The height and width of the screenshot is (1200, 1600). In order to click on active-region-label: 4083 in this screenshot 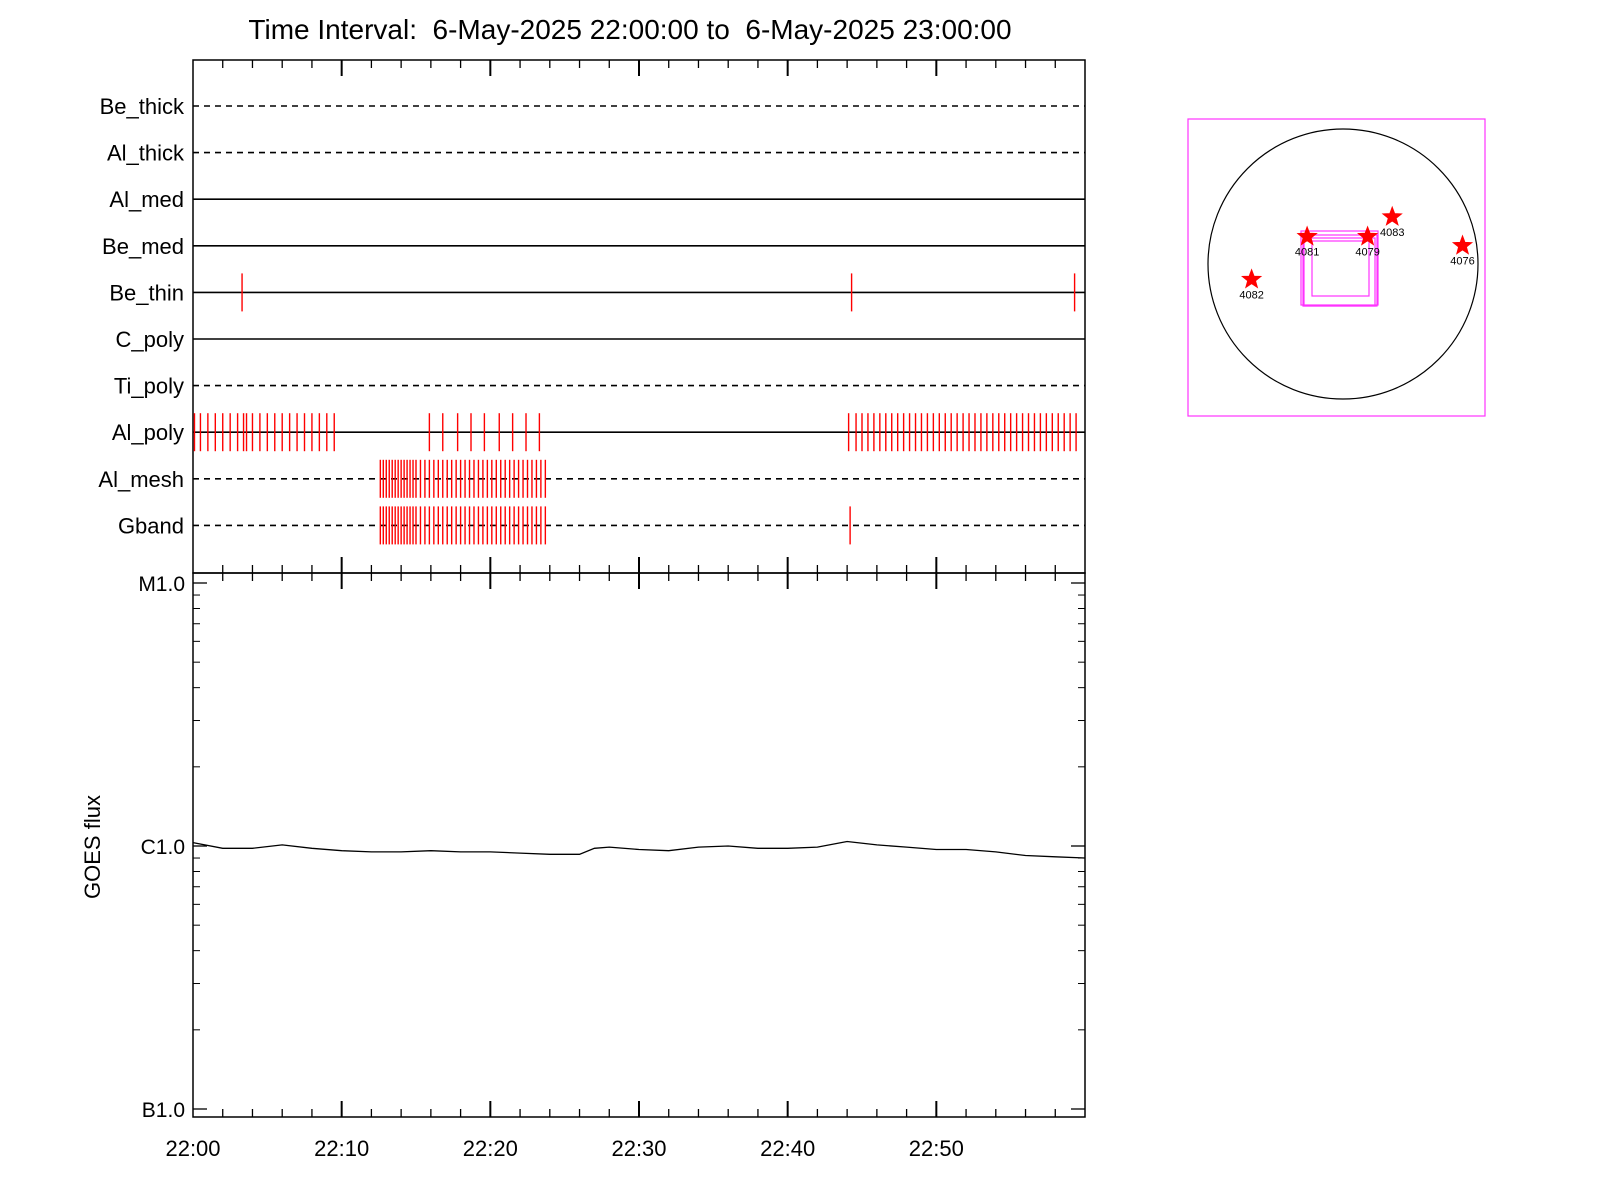, I will do `click(1392, 233)`.